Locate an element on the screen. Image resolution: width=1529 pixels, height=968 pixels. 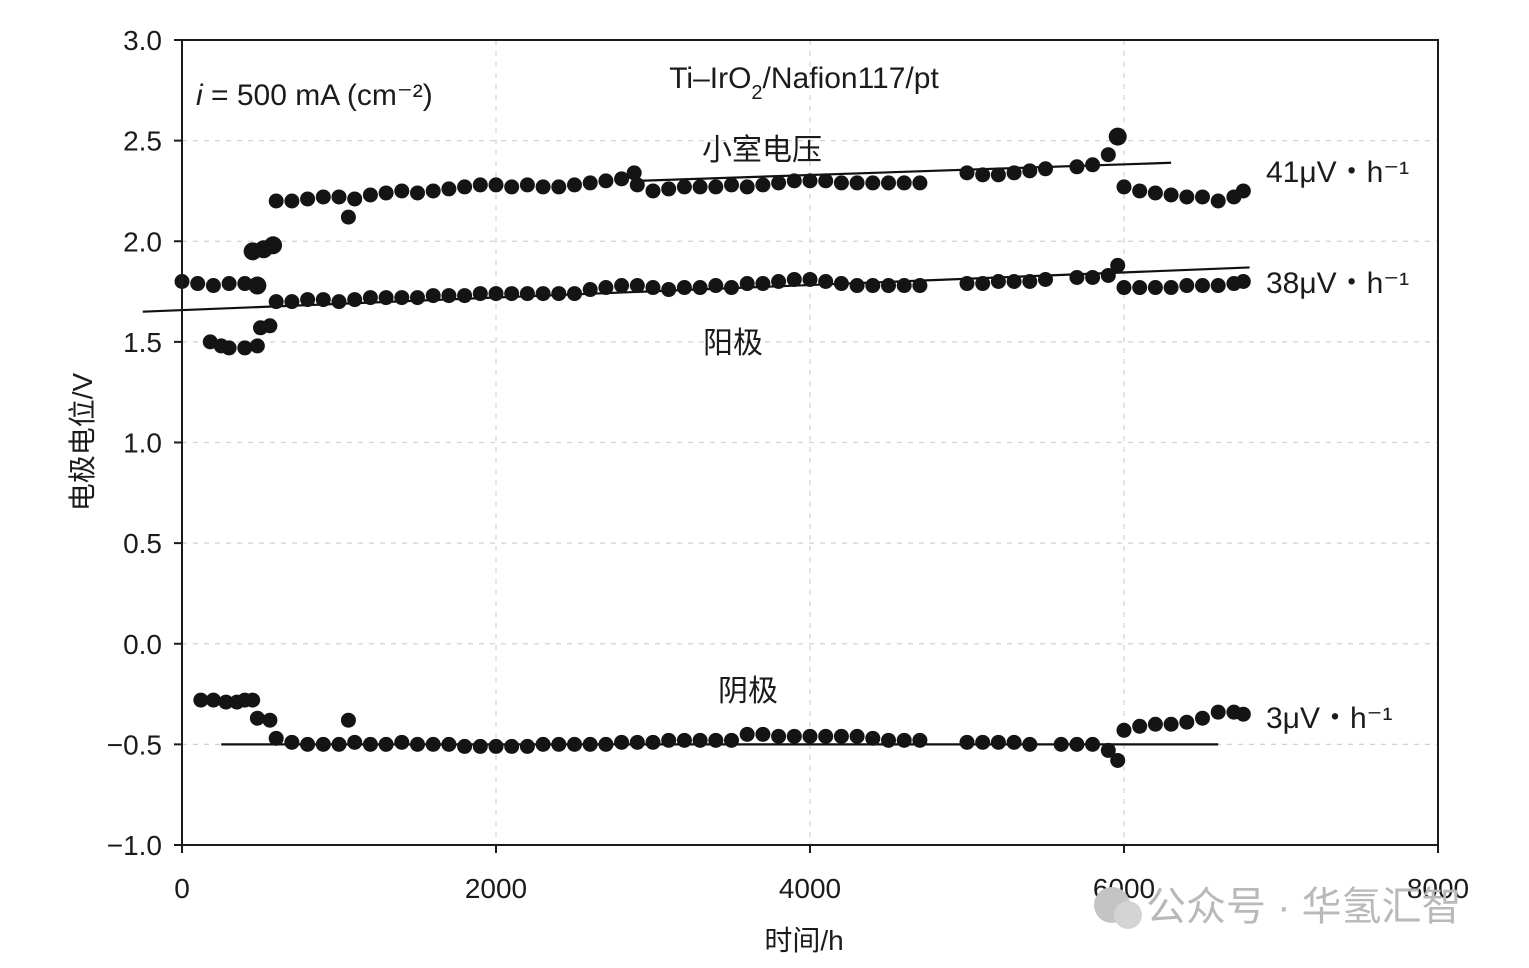
rate-label-cathode: 3μV・h⁻¹ is located at coordinates (1329, 718).